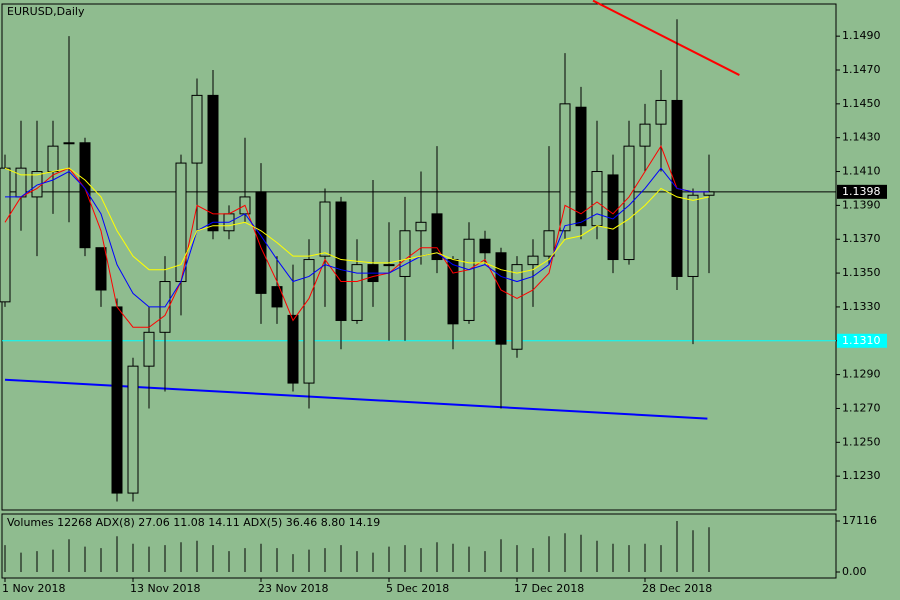 This screenshot has height=600, width=900. I want to click on volume-frame, so click(419, 546).